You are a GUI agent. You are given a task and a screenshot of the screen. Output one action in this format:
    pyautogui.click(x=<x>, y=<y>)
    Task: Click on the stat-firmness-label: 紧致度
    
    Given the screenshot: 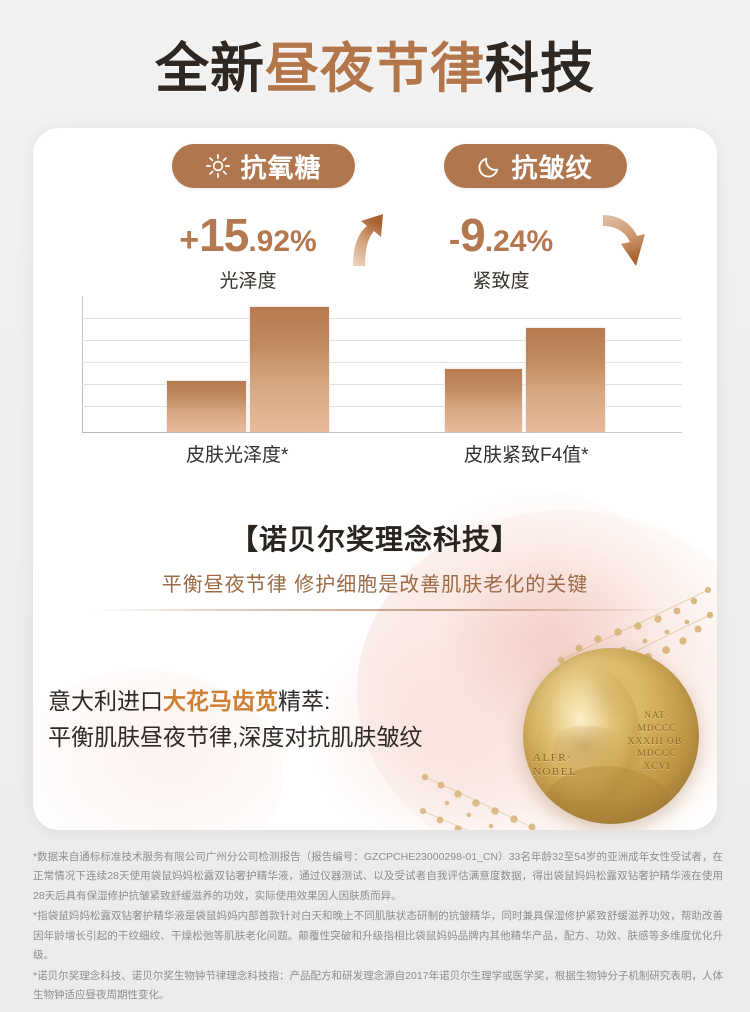 What is the action you would take?
    pyautogui.click(x=501, y=281)
    